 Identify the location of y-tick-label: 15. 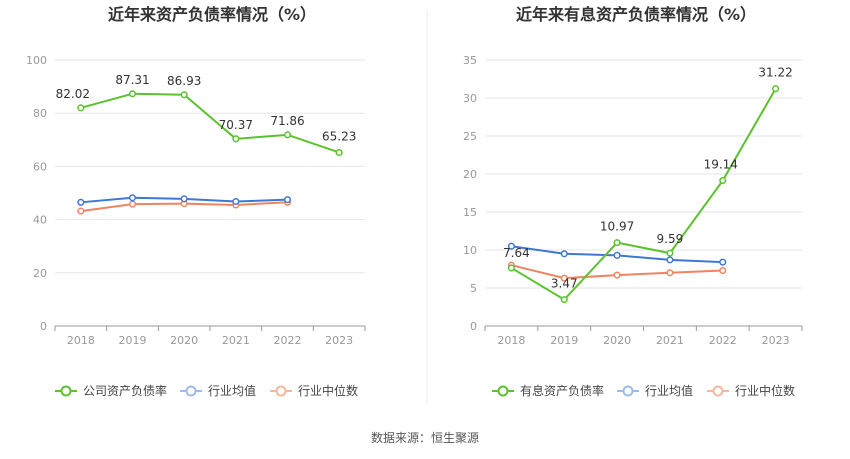
(470, 212).